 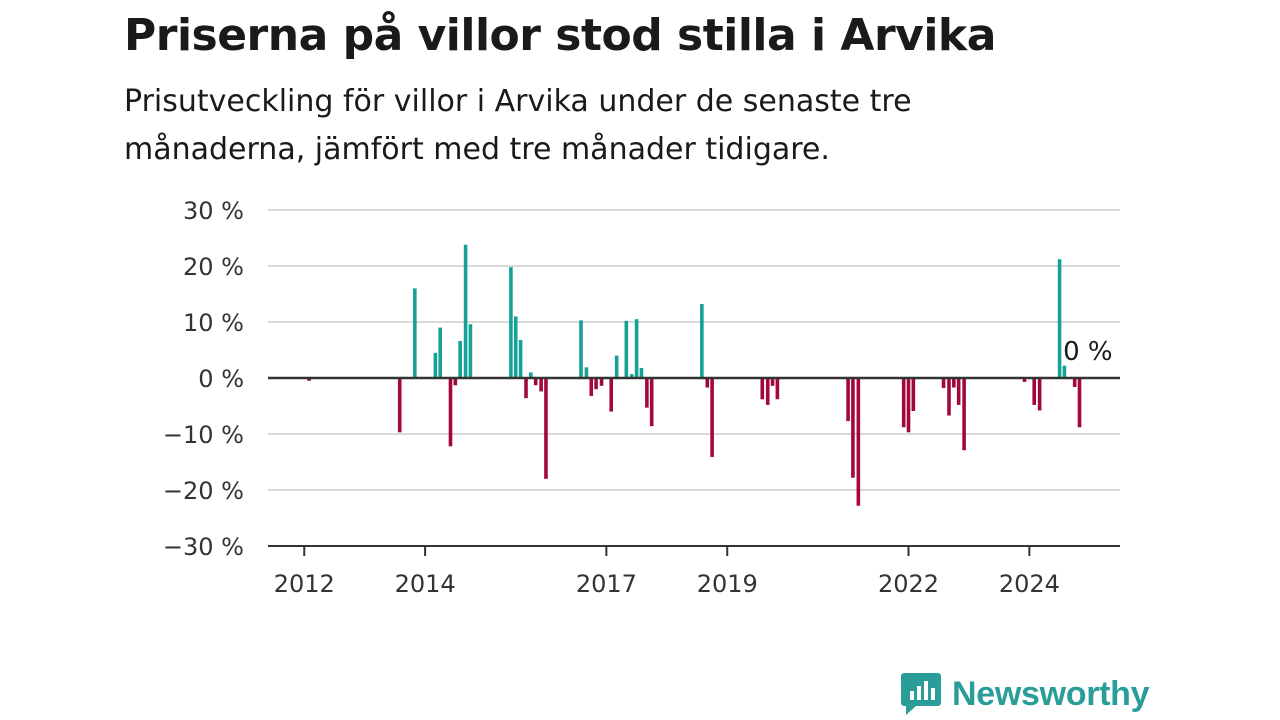 I want to click on x-axis: 2012 2014 2017 2019 2022 2024, so click(x=694, y=571).